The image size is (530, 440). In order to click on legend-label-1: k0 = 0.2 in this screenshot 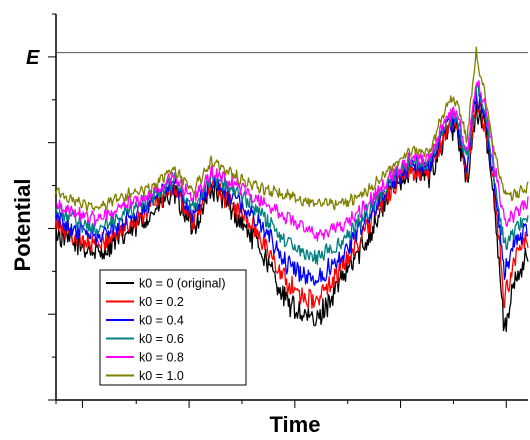, I will do `click(161, 302)`.